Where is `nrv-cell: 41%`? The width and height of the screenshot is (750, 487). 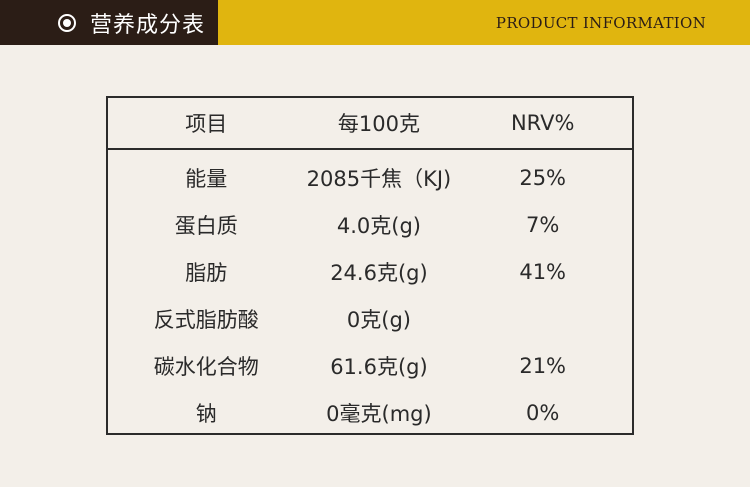 nrv-cell: 41% is located at coordinates (543, 271).